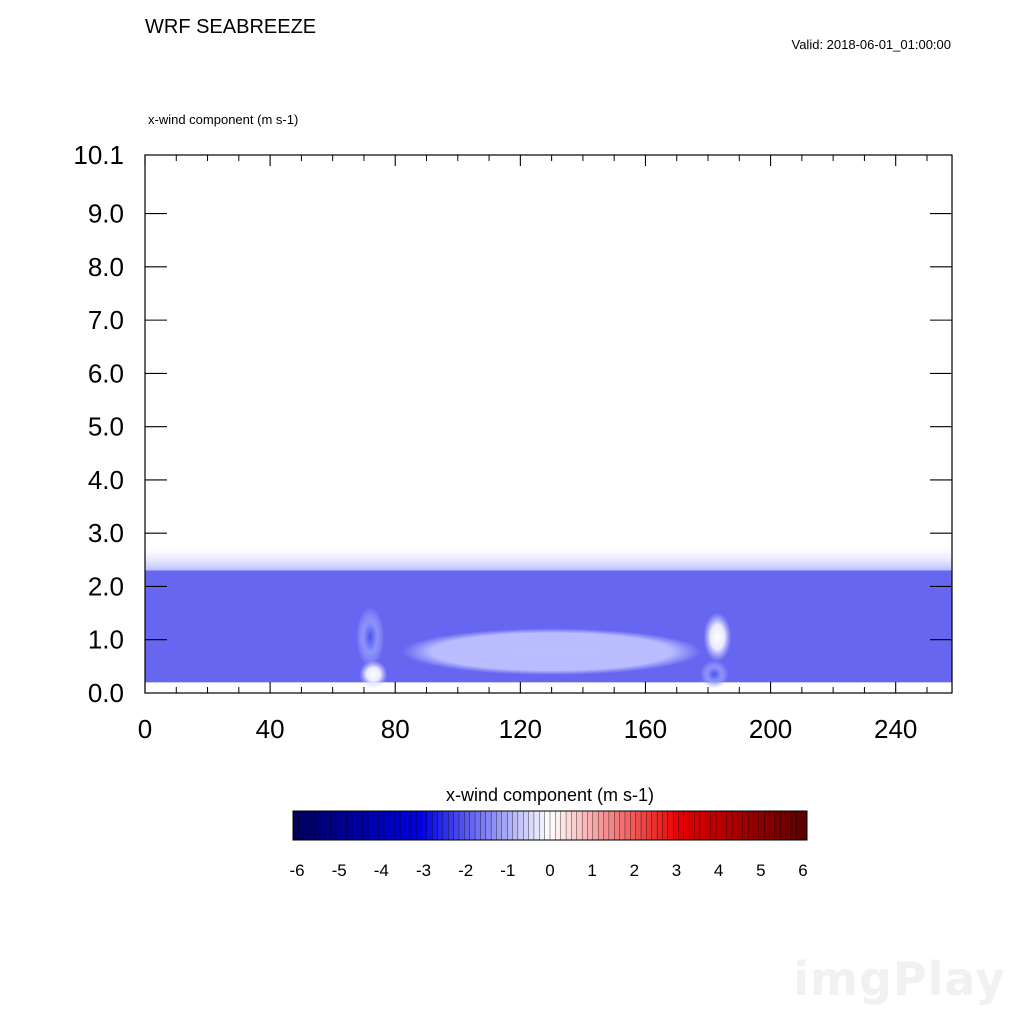  What do you see at coordinates (106, 693) in the screenshot?
I see `y-tick-label: 0.0` at bounding box center [106, 693].